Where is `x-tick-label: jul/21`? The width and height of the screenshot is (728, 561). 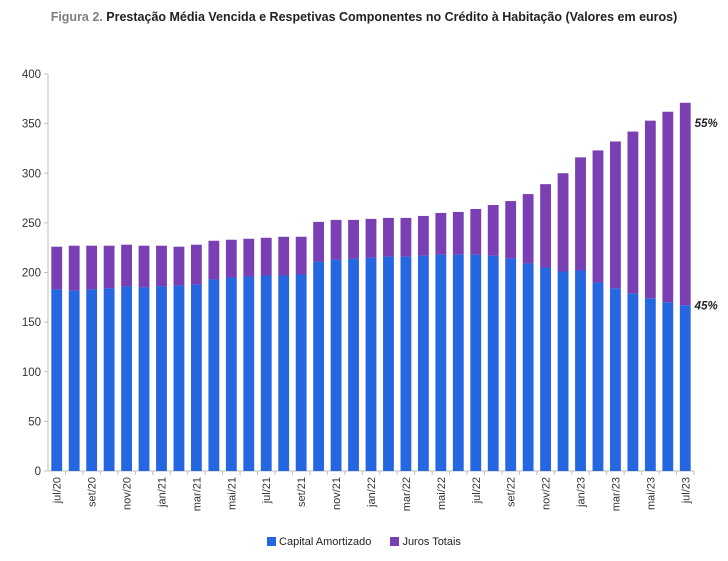
x-tick-label: jul/21 is located at coordinates (267, 490).